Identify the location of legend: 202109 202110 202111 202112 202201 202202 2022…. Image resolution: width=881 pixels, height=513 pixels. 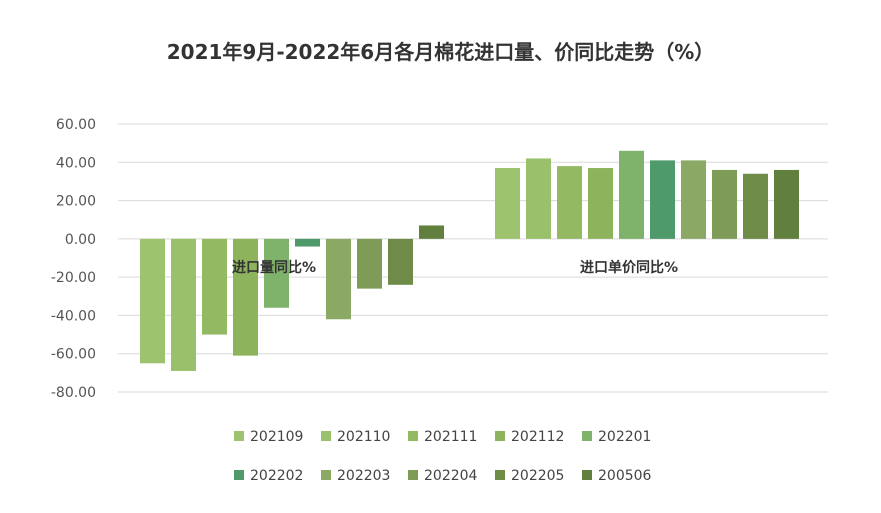
(443, 456).